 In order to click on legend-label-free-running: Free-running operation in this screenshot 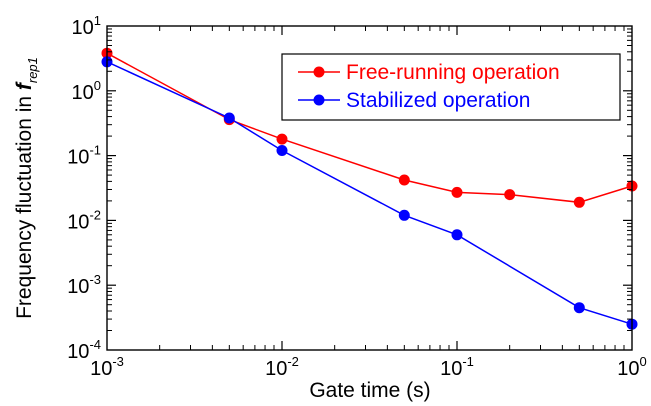, I will do `click(453, 72)`.